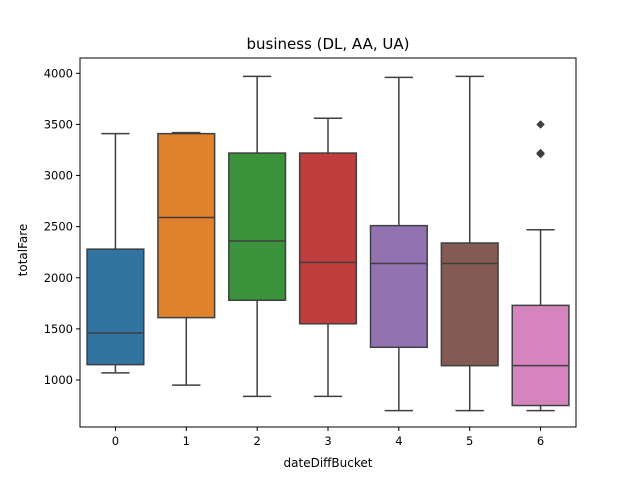  What do you see at coordinates (398, 441) in the screenshot?
I see `x-tick-label: 4` at bounding box center [398, 441].